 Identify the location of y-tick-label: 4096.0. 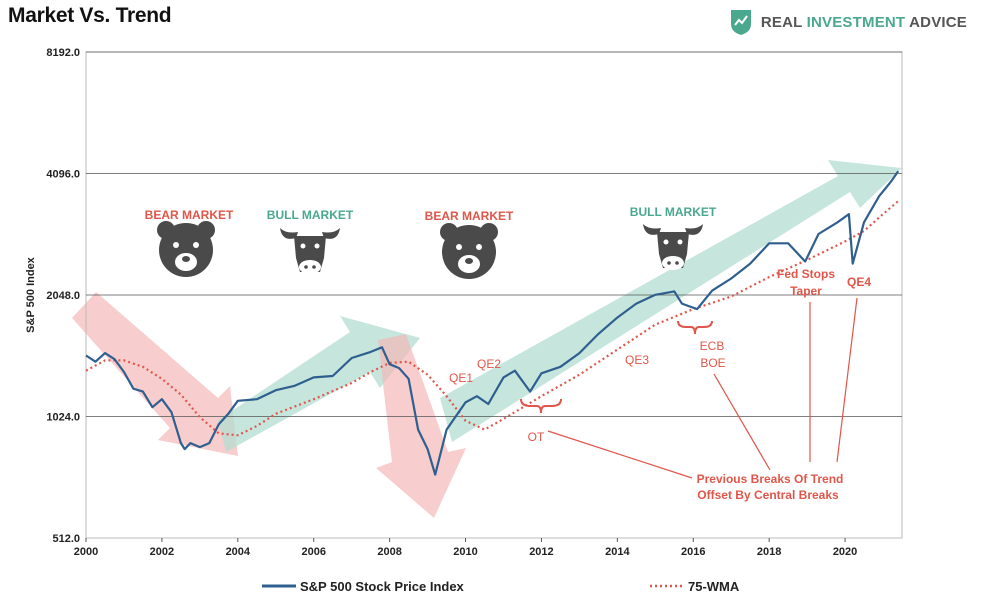
(63, 175).